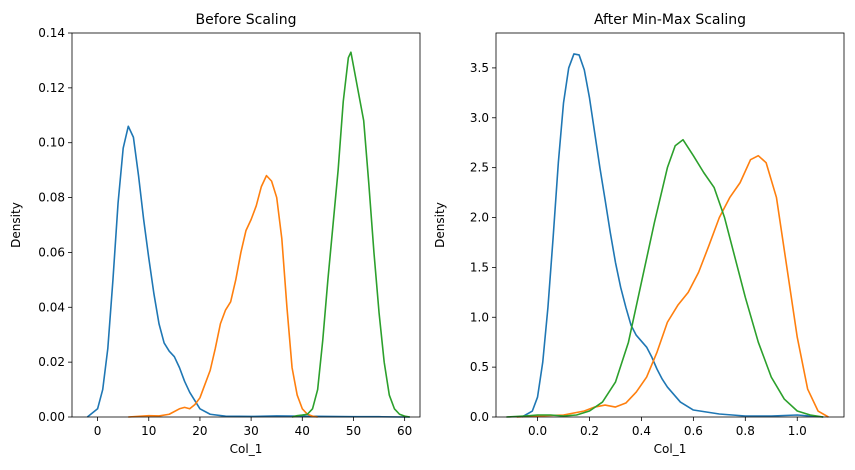 The image size is (855, 470). What do you see at coordinates (641, 431) in the screenshot?
I see `x-tick-label: 0.4` at bounding box center [641, 431].